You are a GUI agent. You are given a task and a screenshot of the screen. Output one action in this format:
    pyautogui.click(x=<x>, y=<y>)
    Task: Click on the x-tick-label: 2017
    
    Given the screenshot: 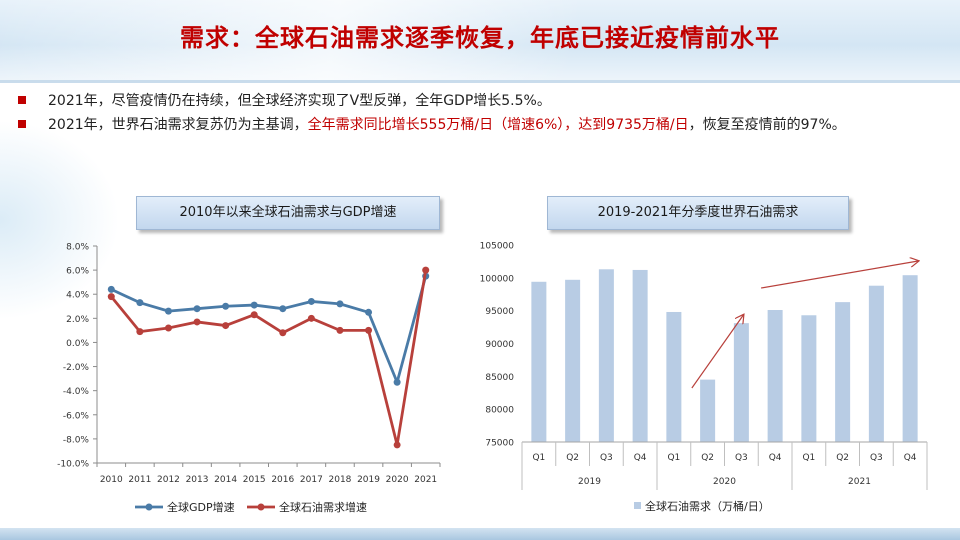 What is the action you would take?
    pyautogui.click(x=311, y=480)
    